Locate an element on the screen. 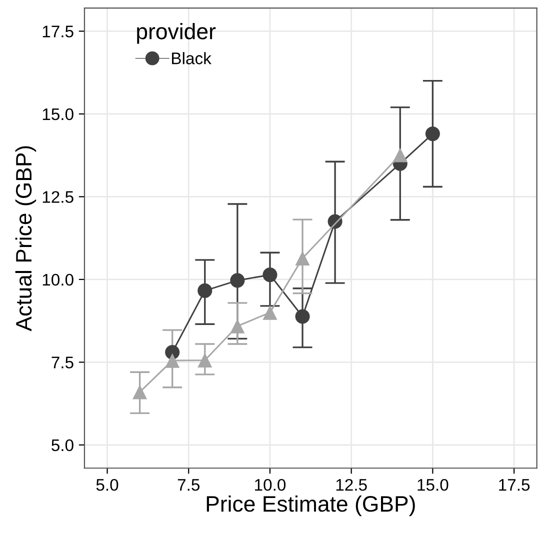 Image resolution: width=545 pixels, height=535 pixels. legend-title: provider is located at coordinates (176, 33).